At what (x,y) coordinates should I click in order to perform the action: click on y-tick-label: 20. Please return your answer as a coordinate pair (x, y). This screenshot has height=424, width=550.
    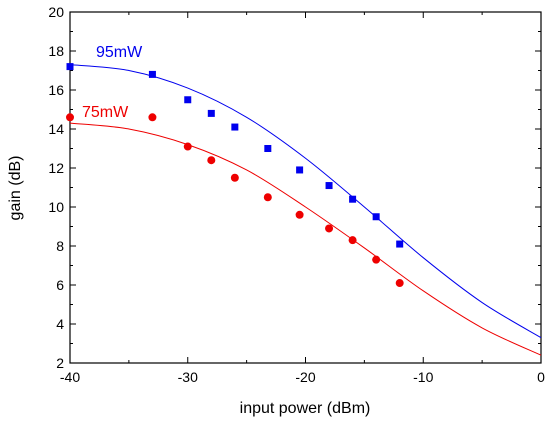
    Looking at the image, I should click on (56, 12).